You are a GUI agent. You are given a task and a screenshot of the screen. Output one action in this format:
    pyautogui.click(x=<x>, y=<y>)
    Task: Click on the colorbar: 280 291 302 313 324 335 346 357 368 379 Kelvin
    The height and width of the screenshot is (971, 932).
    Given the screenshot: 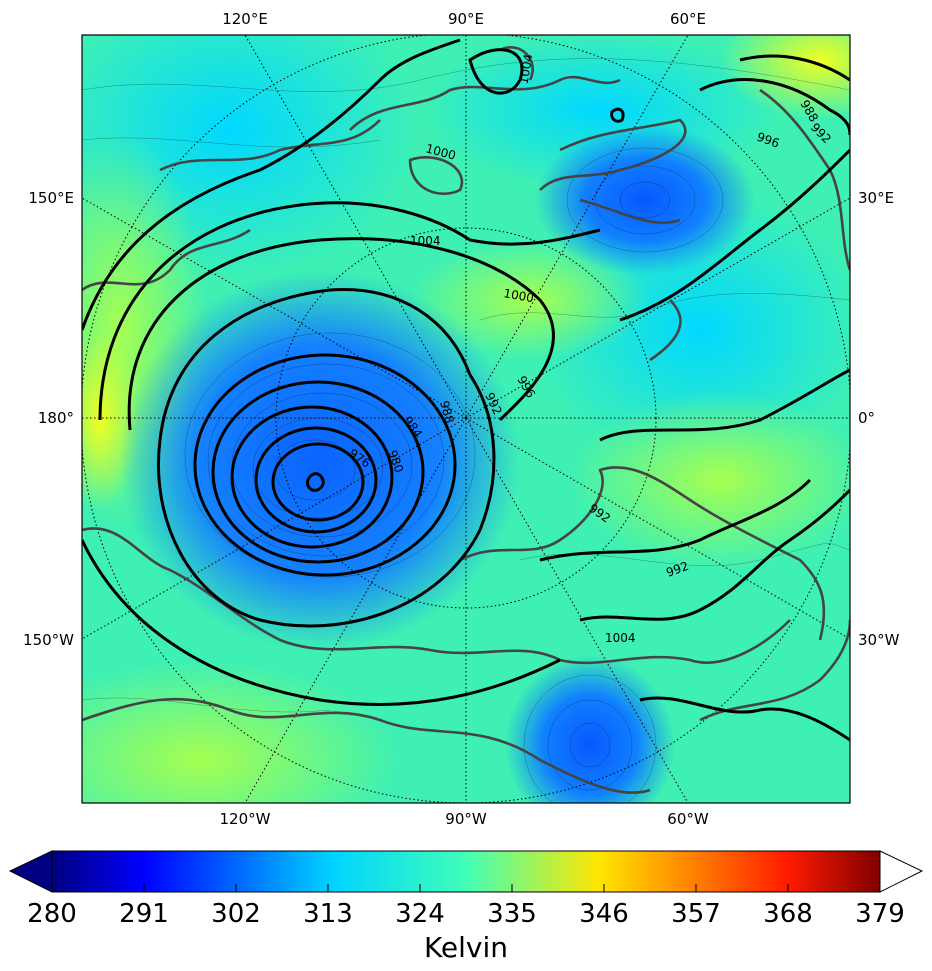 What is the action you would take?
    pyautogui.click(x=466, y=907)
    